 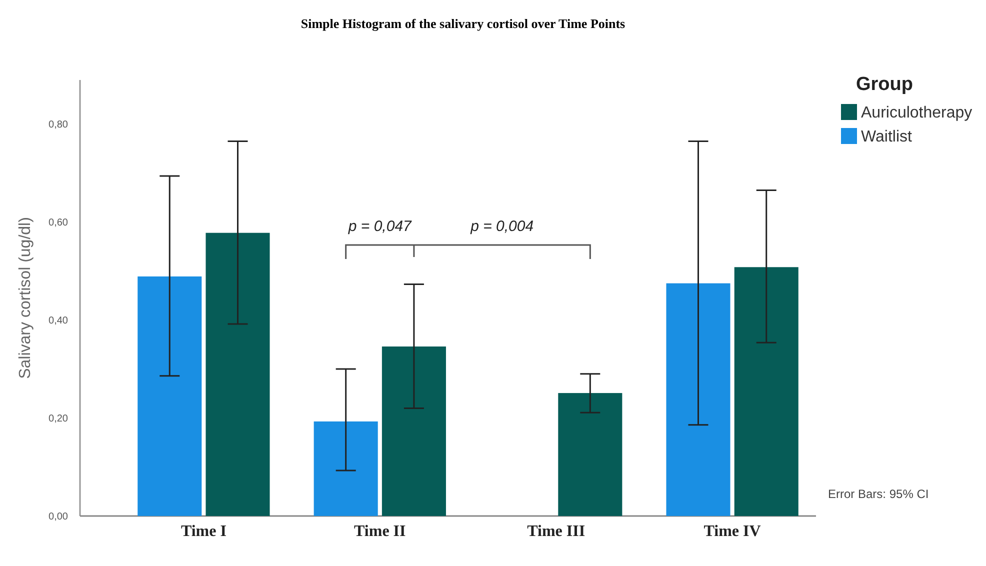 I want to click on x-tick-label: Time III, so click(x=556, y=531).